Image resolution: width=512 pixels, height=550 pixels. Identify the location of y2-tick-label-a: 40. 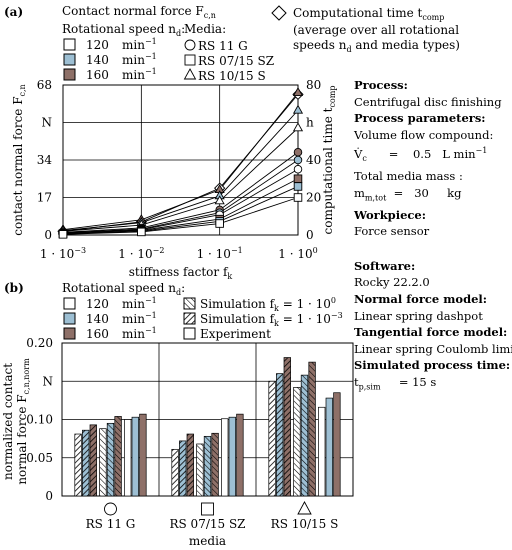
(313, 160).